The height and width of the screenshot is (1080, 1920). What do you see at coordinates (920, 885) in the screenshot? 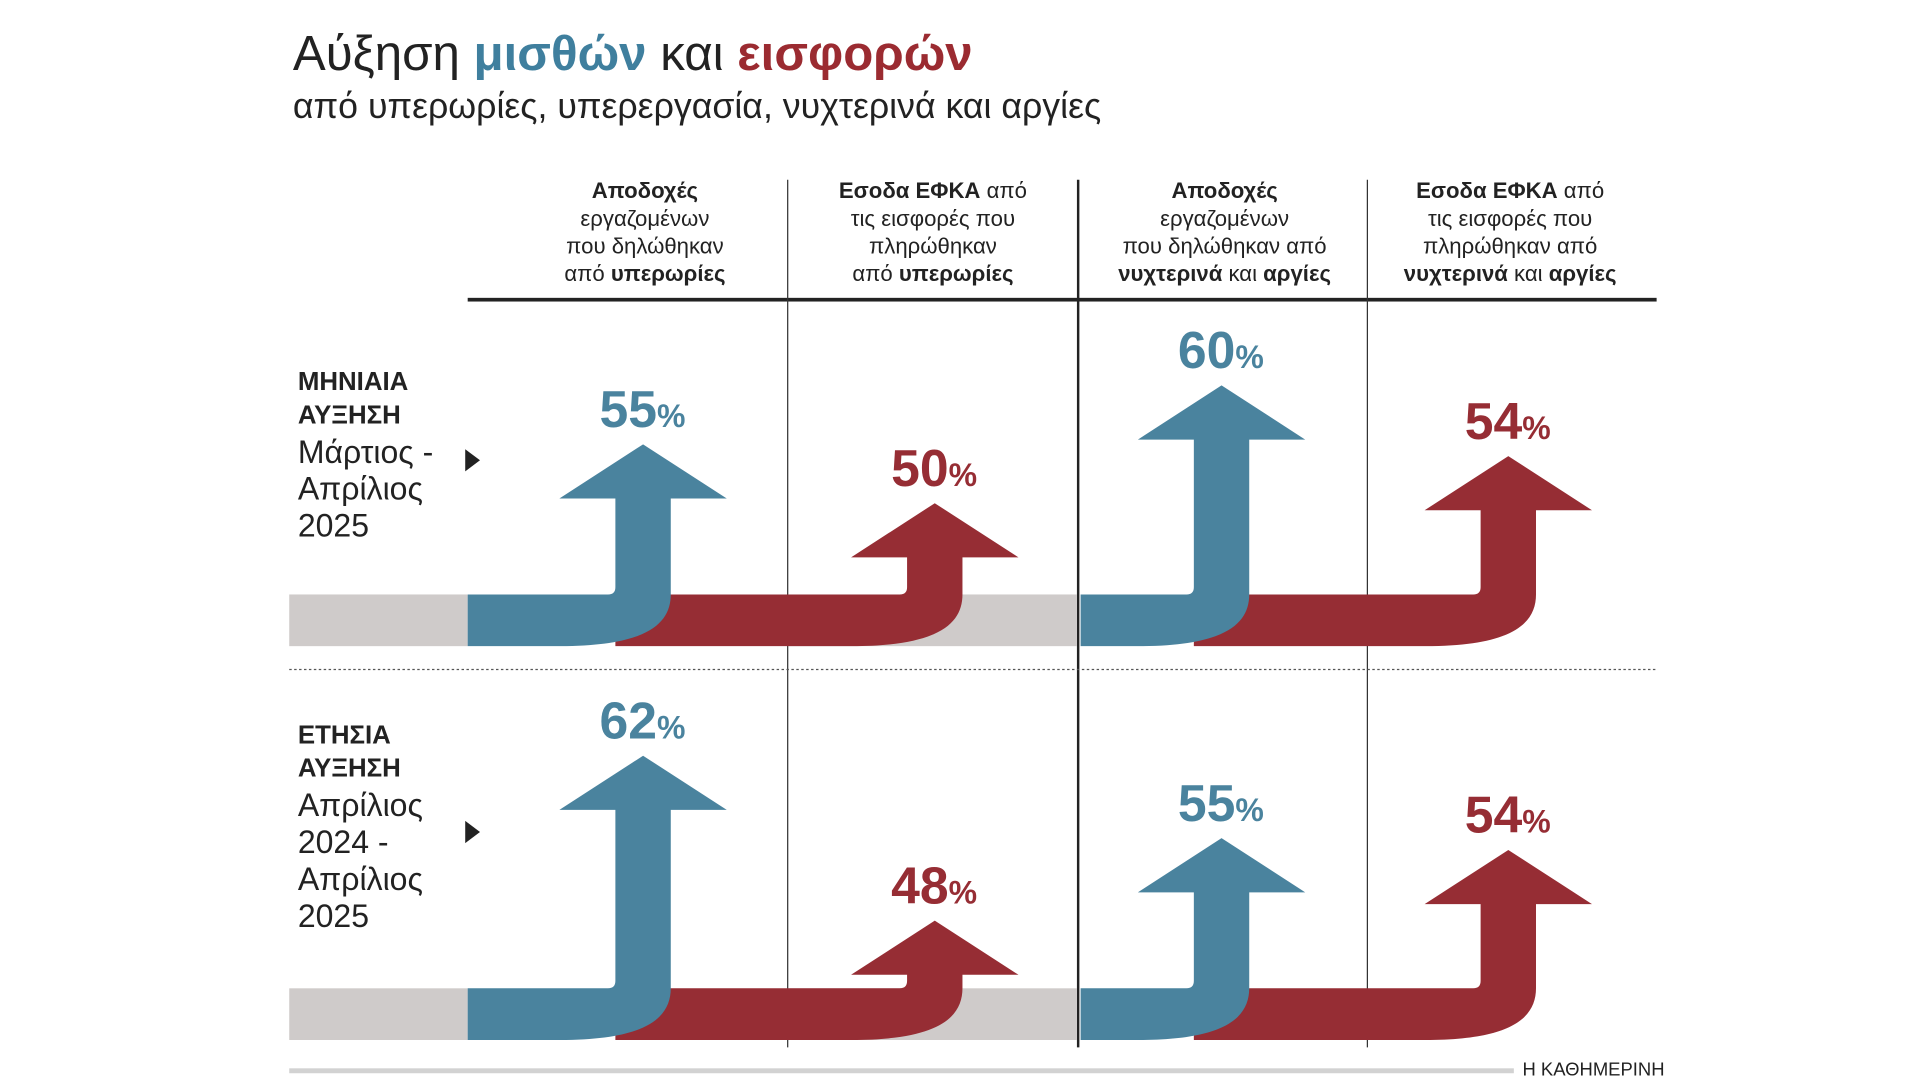
I see `percent-value: 48` at bounding box center [920, 885].